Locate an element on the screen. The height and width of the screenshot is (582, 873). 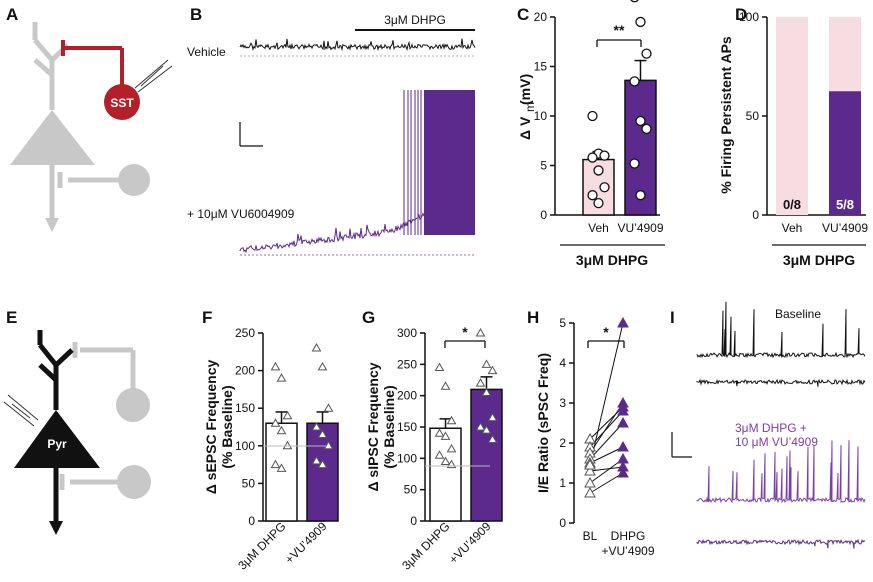
scale-bar is located at coordinates (251, 134).